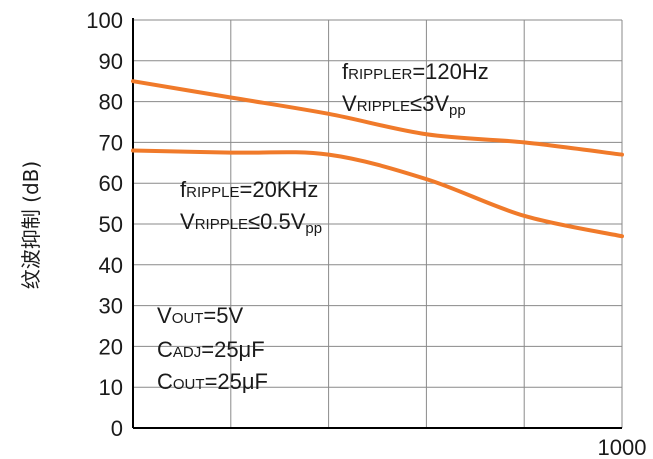  Describe the element at coordinates (111, 183) in the screenshot. I see `y-tick-label: 60` at that location.